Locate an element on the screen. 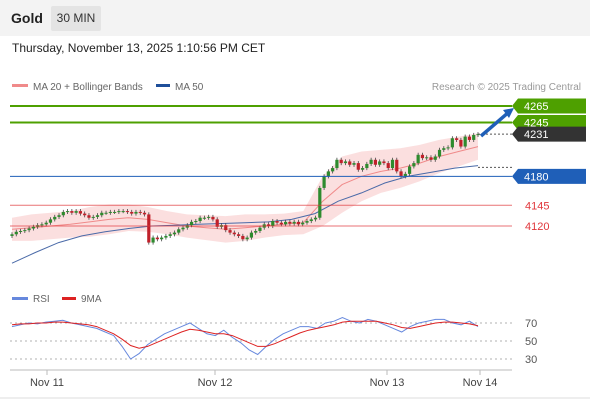 This screenshot has height=400, width=590. rsi-legend-label: RSI is located at coordinates (41, 299).